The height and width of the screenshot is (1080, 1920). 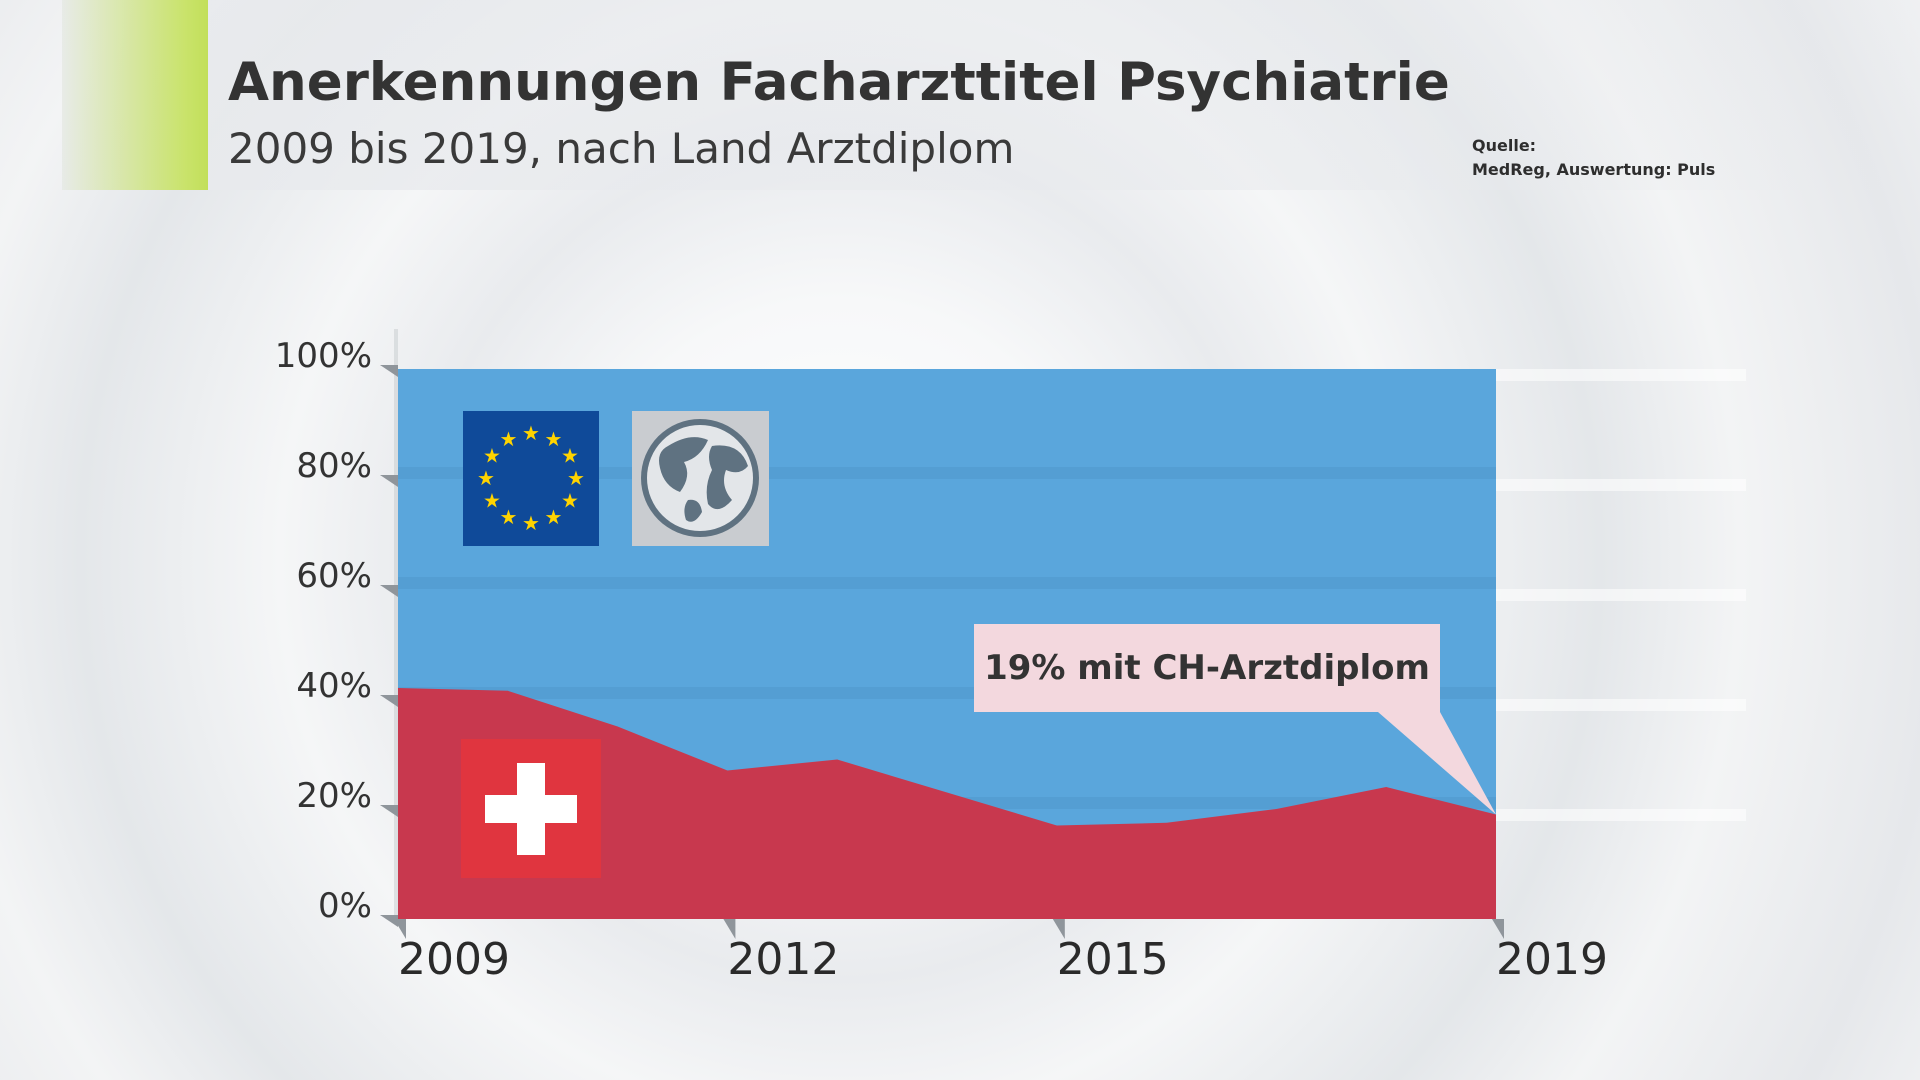 I want to click on area-ch-diploma, so click(x=947, y=803).